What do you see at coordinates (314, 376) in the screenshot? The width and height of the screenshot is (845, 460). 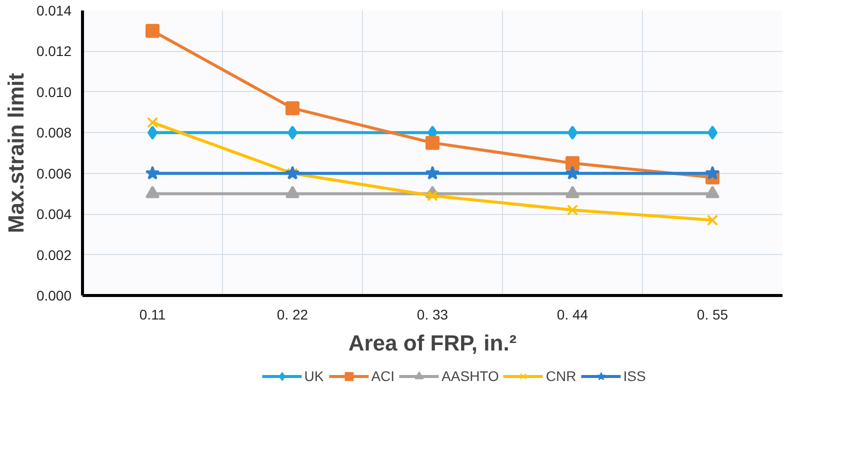 I see `legend-label: UK` at bounding box center [314, 376].